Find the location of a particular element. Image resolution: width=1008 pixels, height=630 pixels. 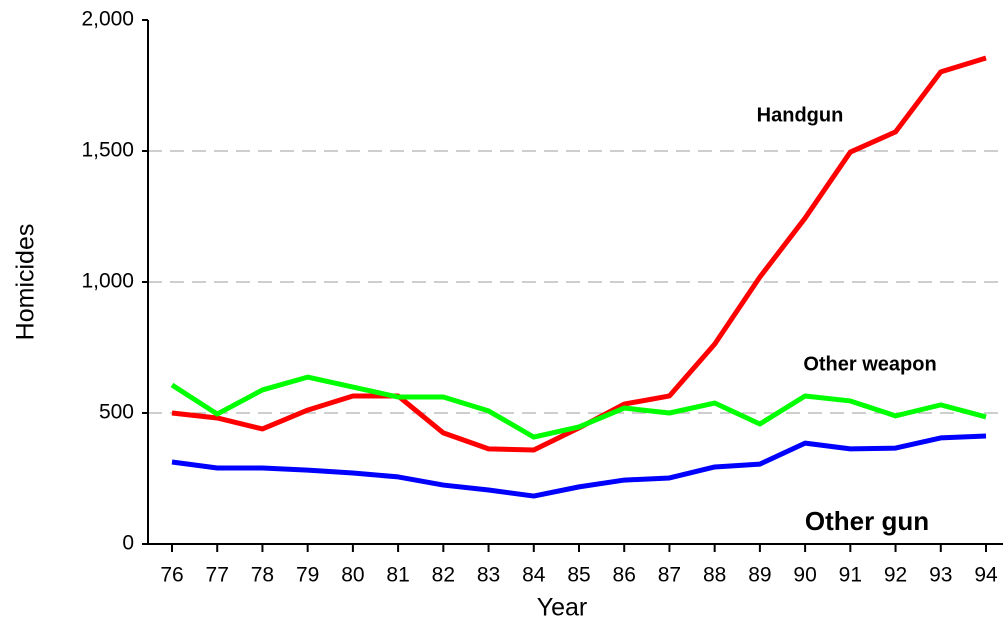

x-tick-label: 77 is located at coordinates (217, 575).